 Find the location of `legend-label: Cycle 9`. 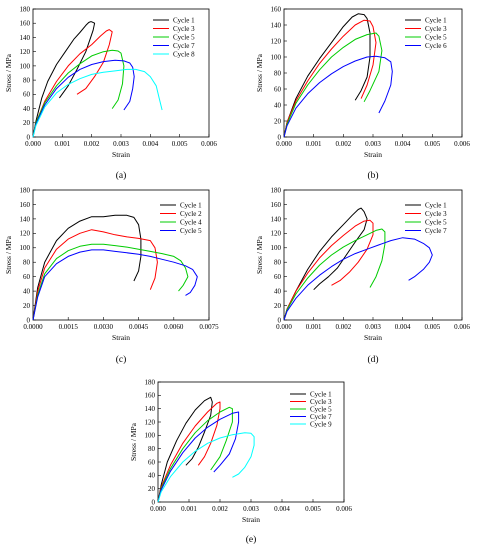

legend-label: Cycle 9 is located at coordinates (321, 424).